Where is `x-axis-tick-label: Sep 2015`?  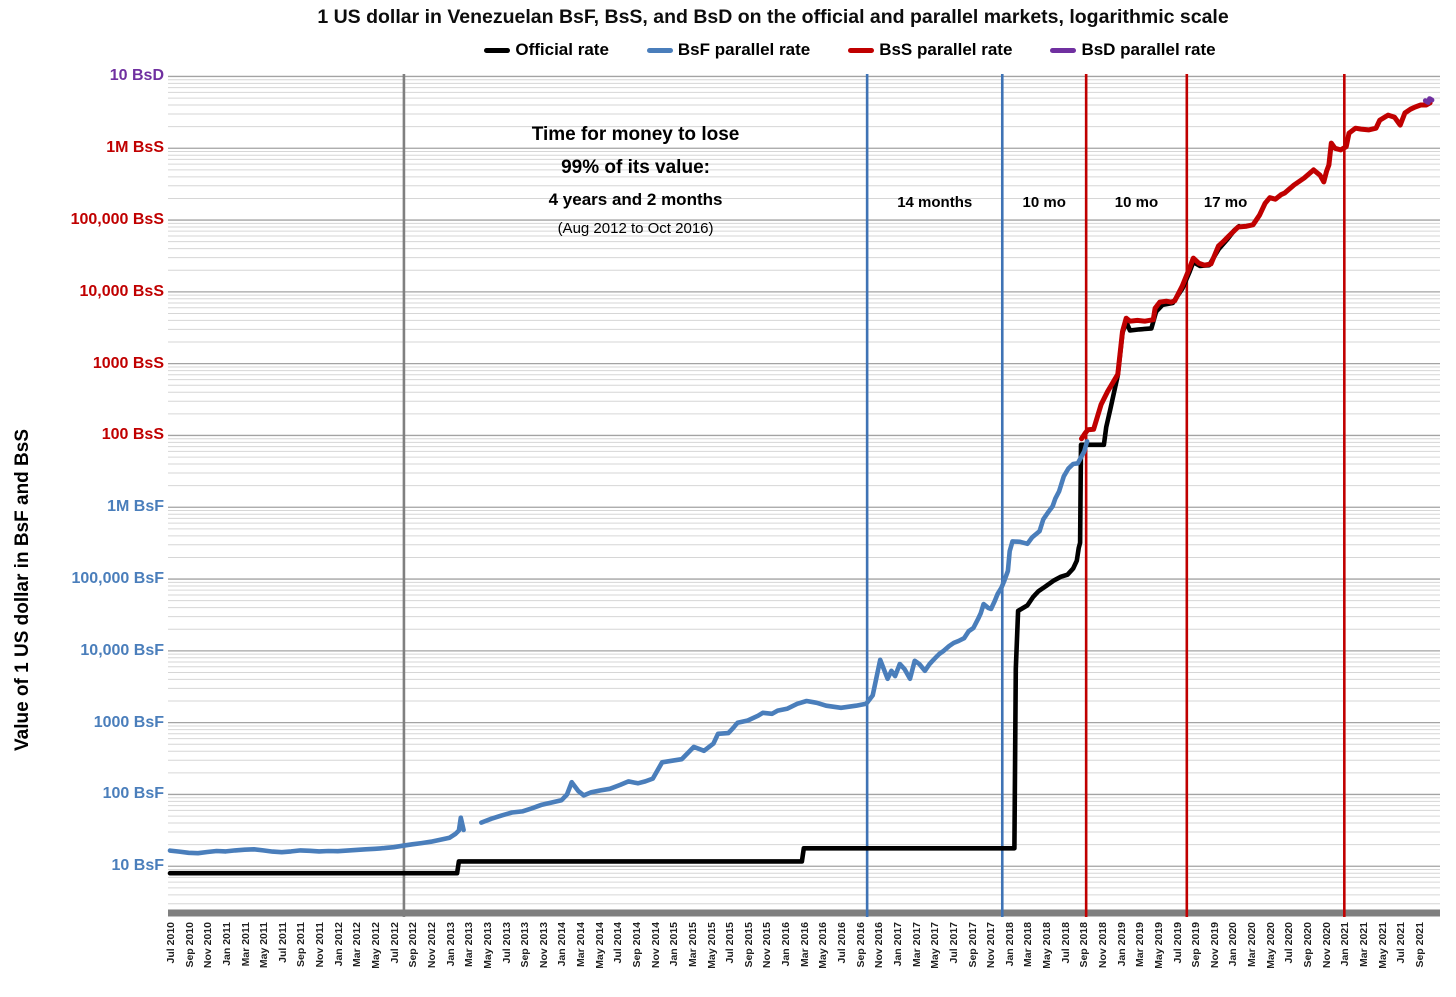 x-axis-tick-label: Sep 2015 is located at coordinates (748, 945).